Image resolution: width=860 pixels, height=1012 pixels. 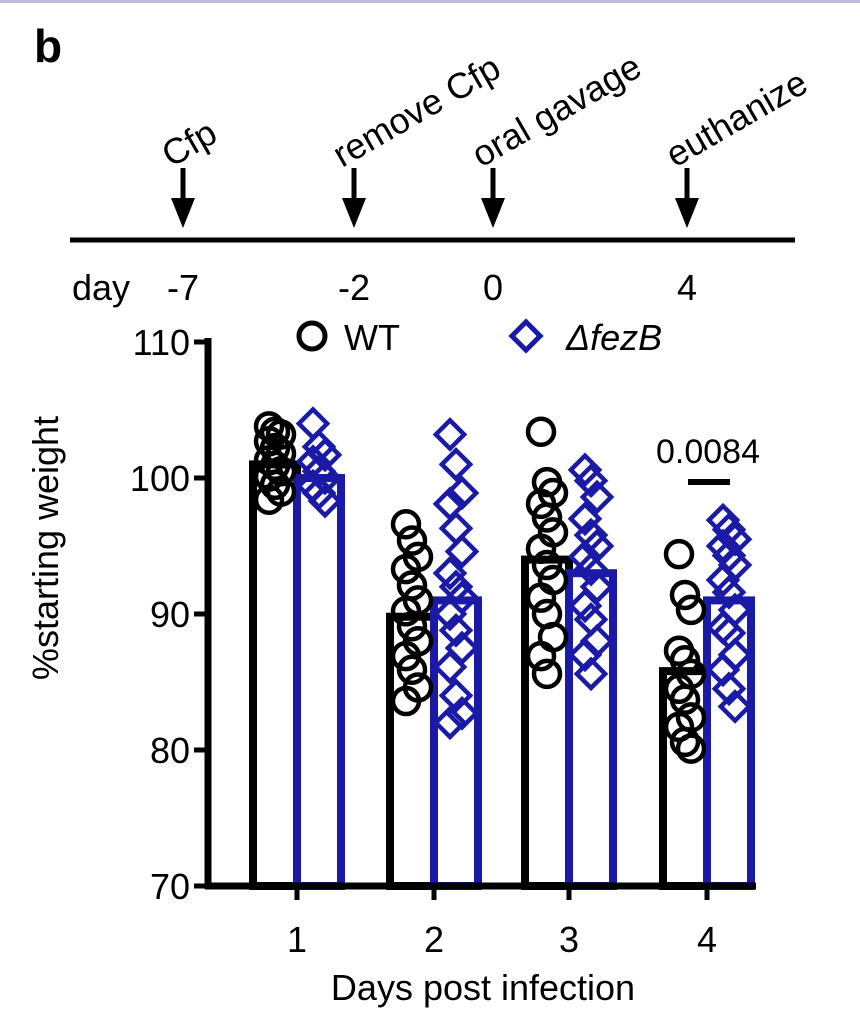 What do you see at coordinates (708, 452) in the screenshot?
I see `significance-label: 0.0084` at bounding box center [708, 452].